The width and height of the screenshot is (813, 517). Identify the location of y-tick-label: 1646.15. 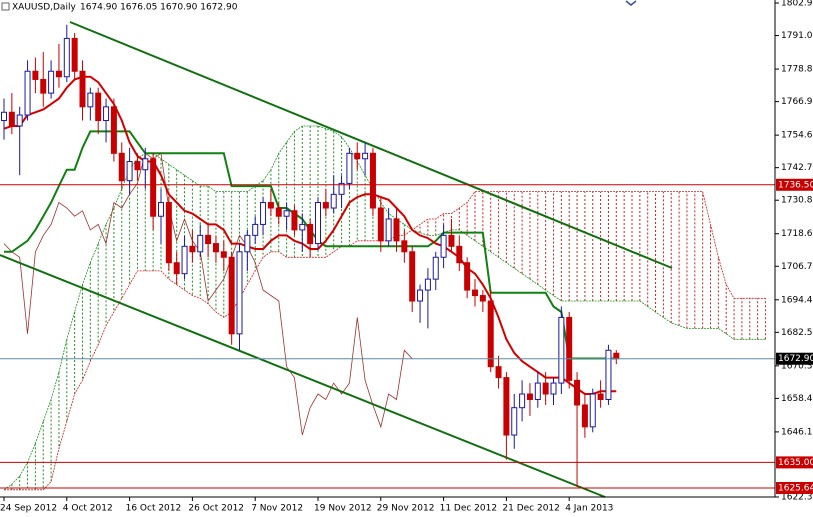
(797, 432).